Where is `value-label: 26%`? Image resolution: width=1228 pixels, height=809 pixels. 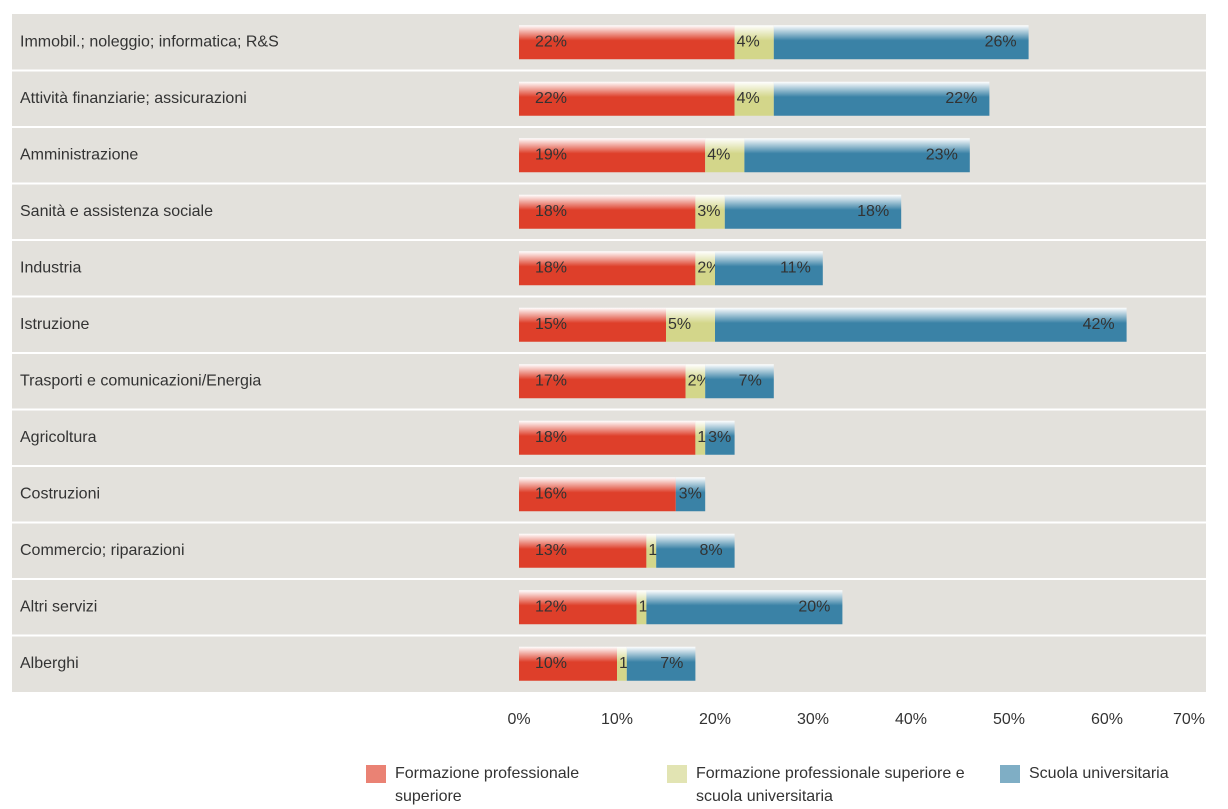 value-label: 26% is located at coordinates (1001, 41).